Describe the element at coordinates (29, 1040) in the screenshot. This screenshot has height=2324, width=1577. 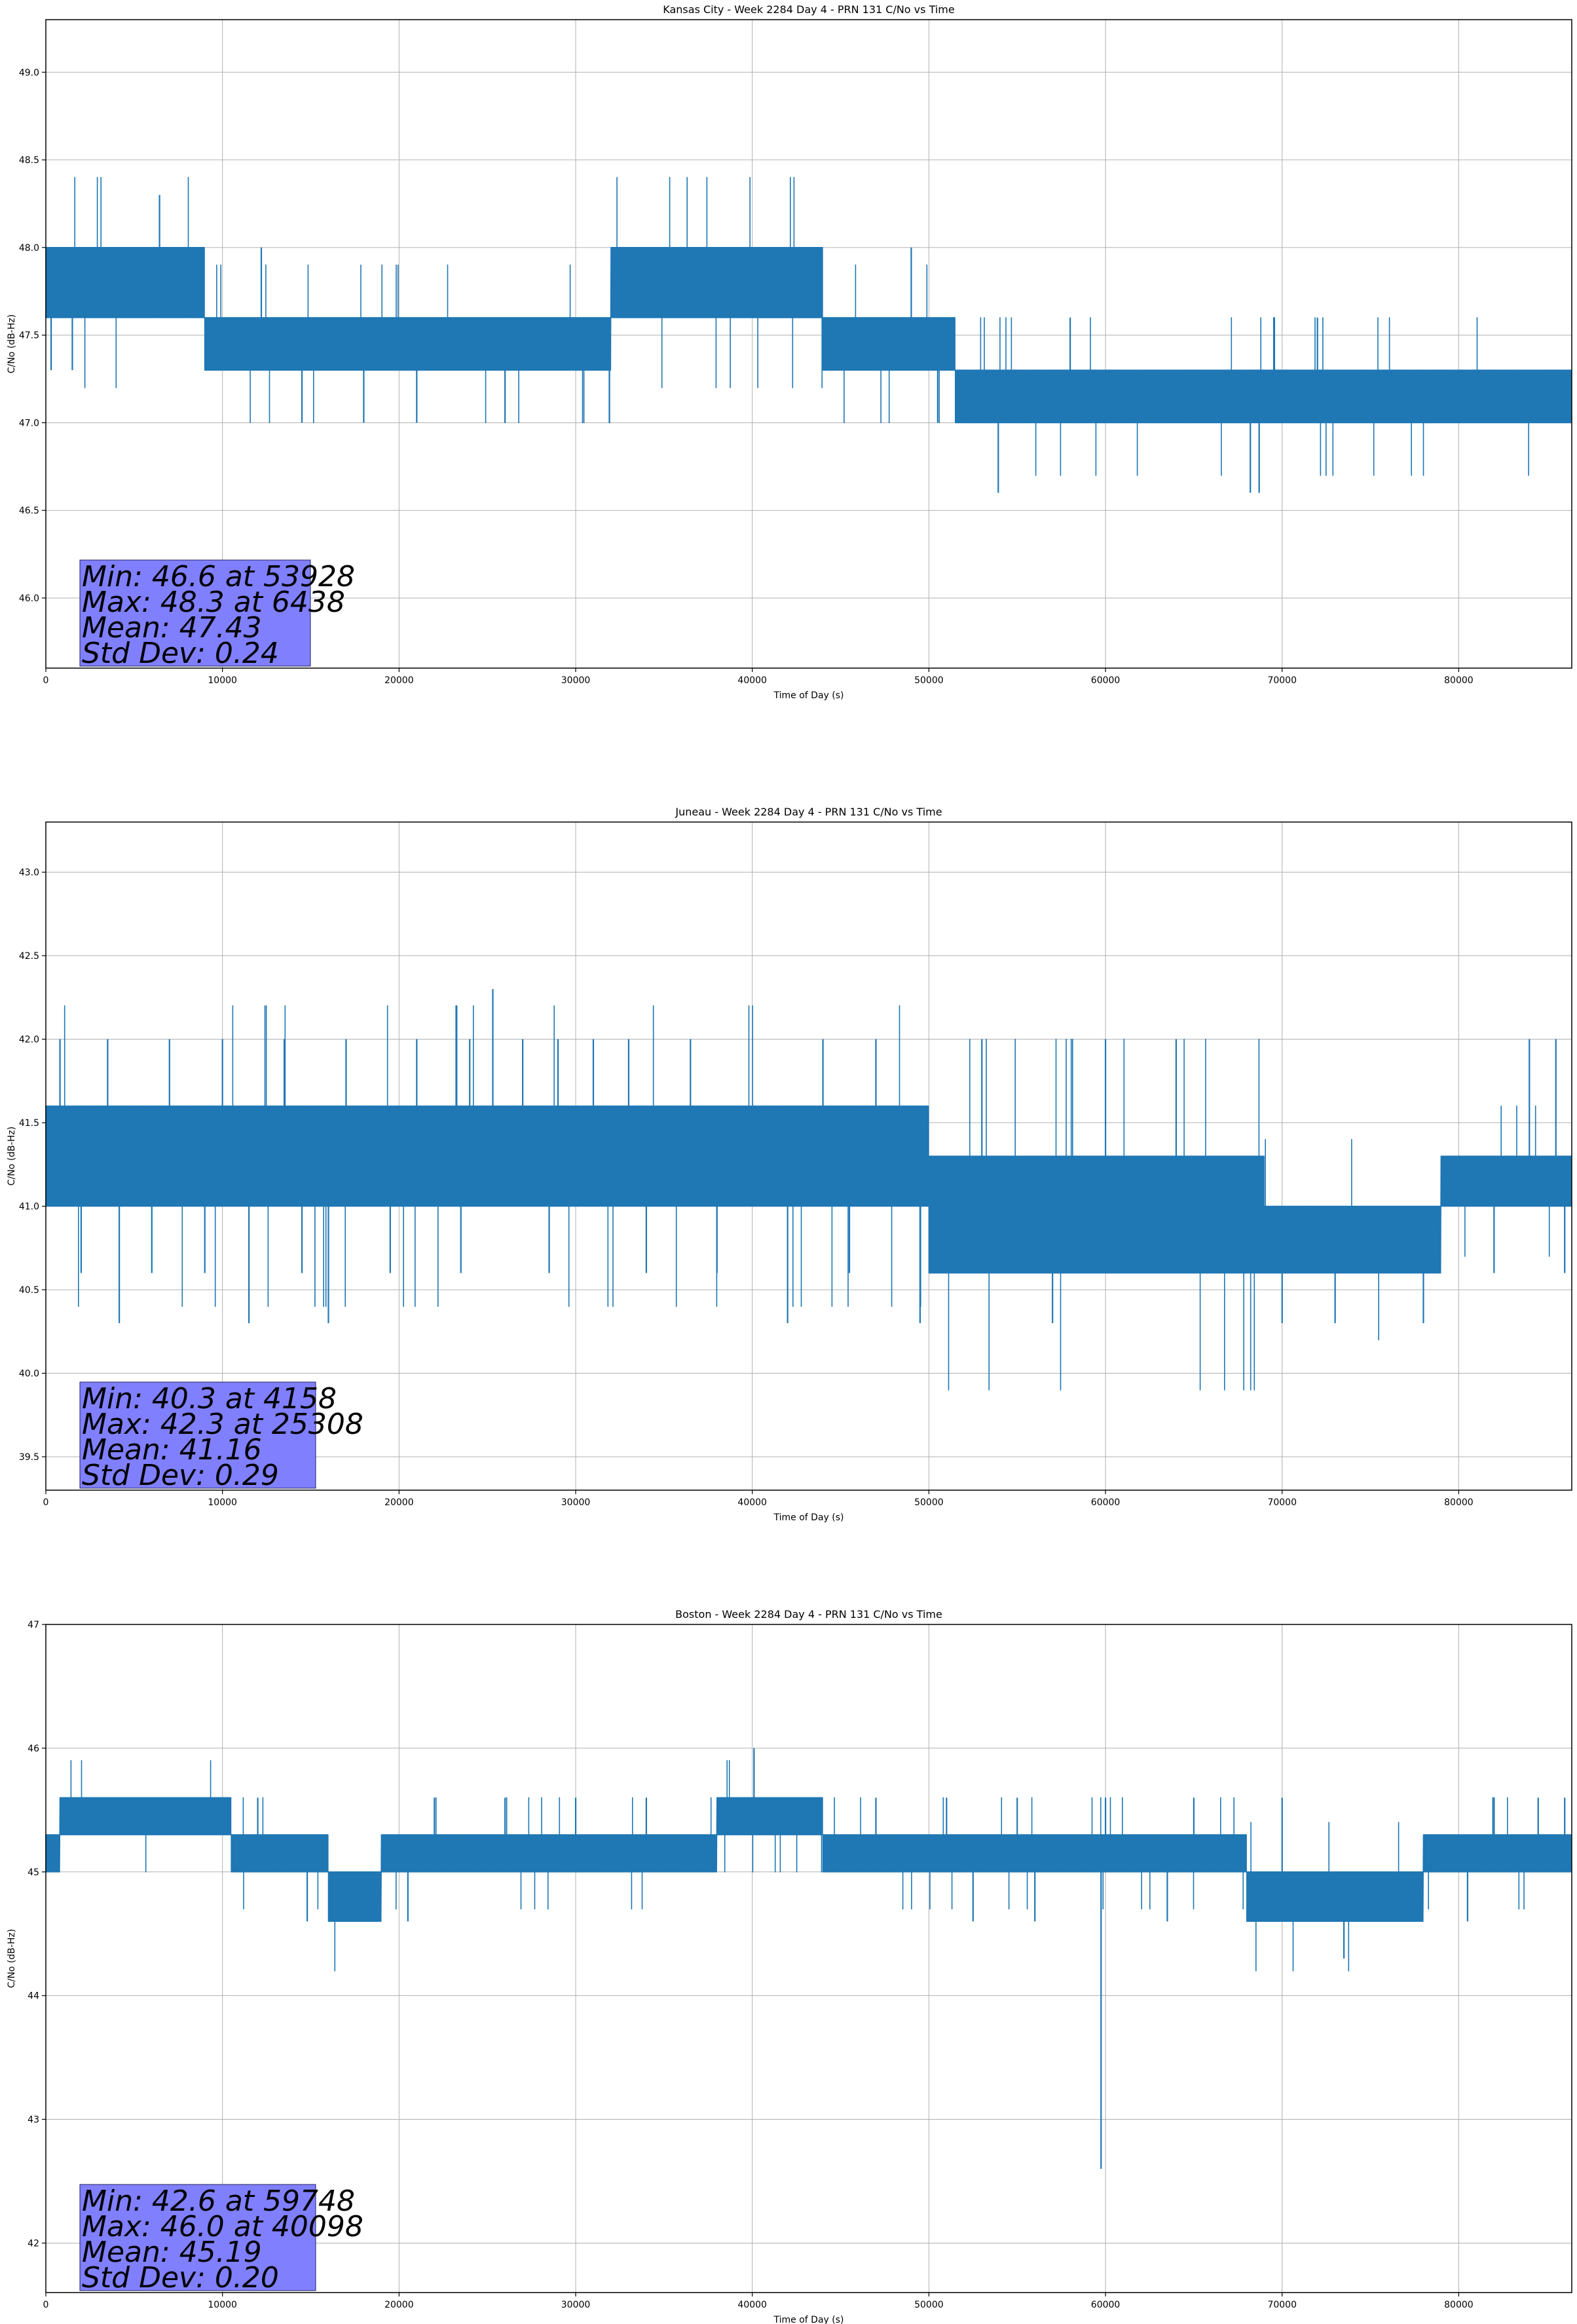
I see `y-tick-label: 42.0` at that location.